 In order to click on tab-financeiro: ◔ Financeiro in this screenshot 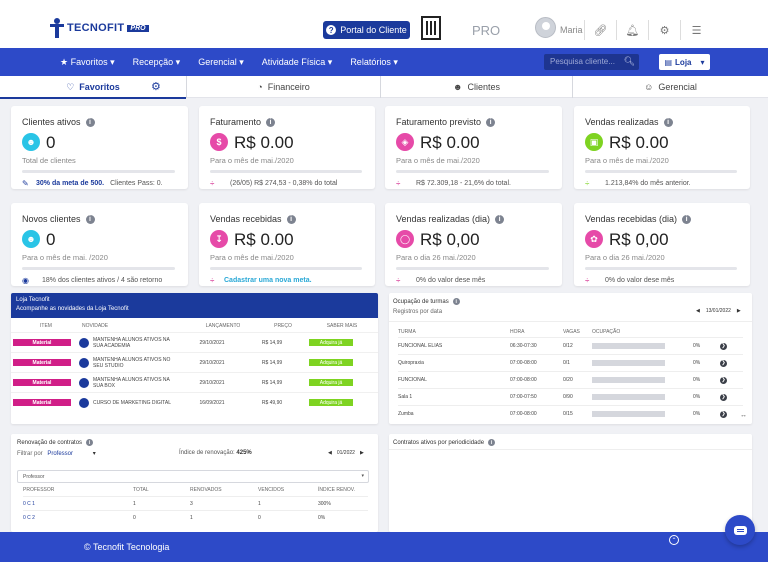, I will do `click(284, 87)`.